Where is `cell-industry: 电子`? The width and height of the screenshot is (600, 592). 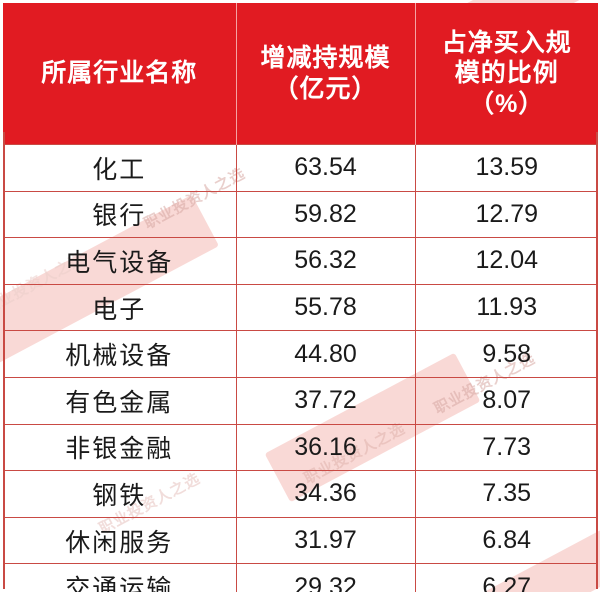 cell-industry: 电子 is located at coordinates (120, 307).